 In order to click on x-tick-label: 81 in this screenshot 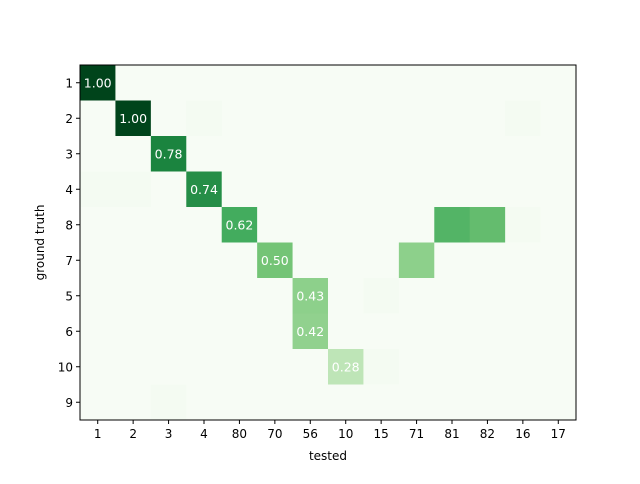, I will do `click(451, 434)`.